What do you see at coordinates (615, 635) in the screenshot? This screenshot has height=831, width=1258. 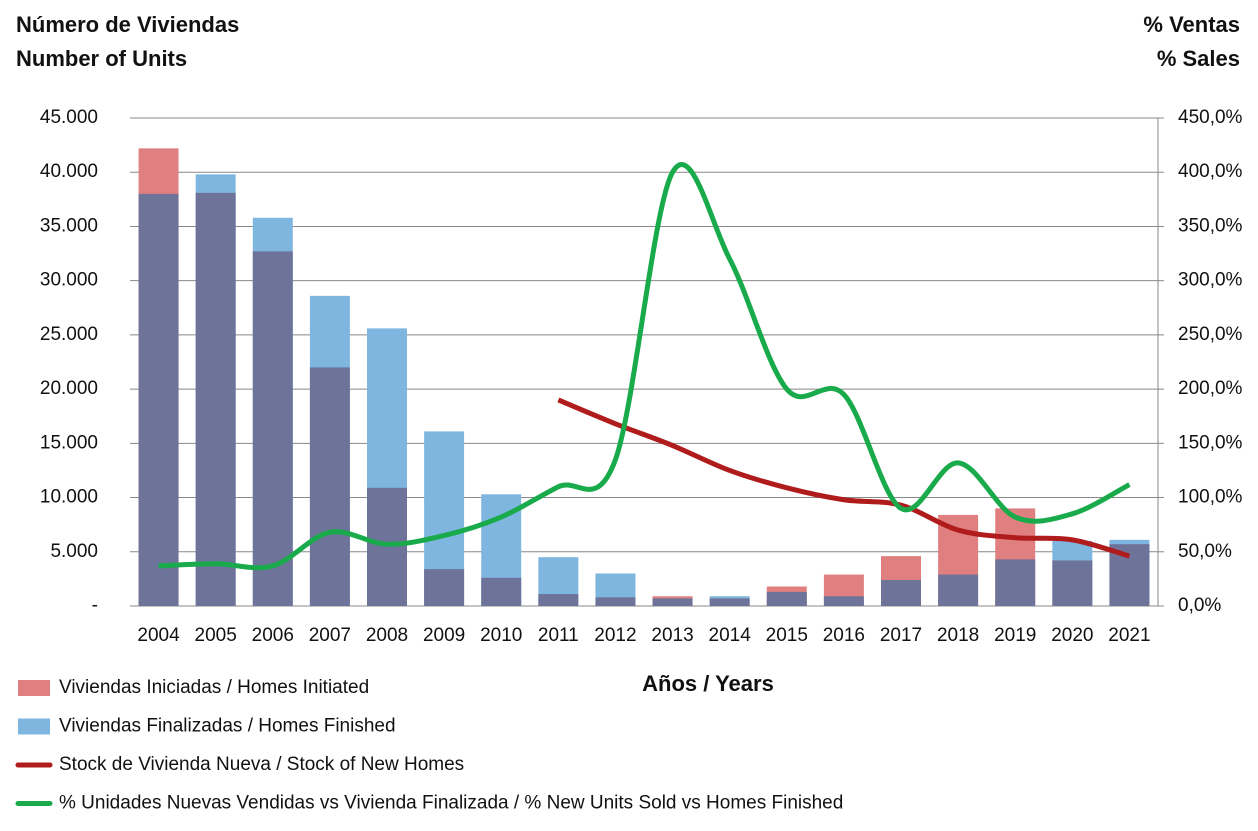 I see `x-tick-label: 2012` at bounding box center [615, 635].